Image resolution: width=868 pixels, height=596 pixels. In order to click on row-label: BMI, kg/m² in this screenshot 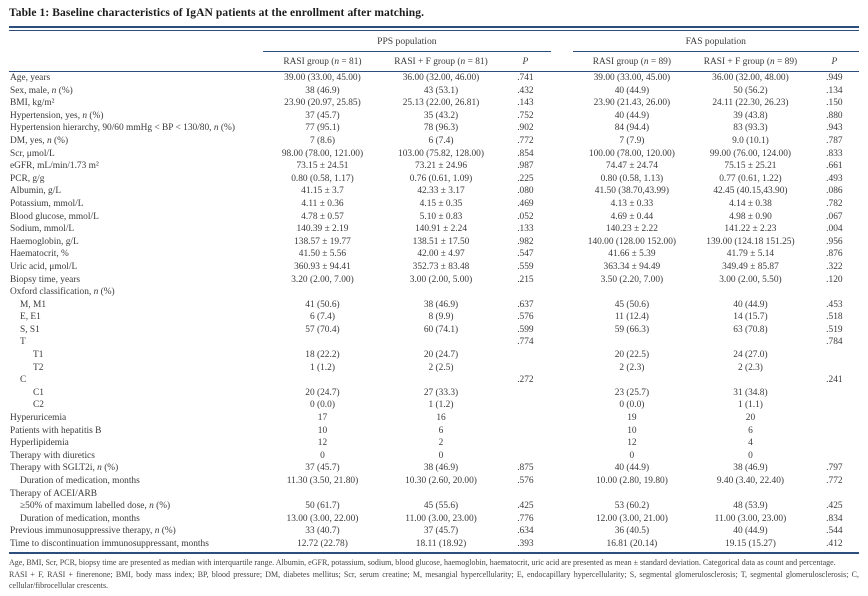, I will do `click(32, 103)`.